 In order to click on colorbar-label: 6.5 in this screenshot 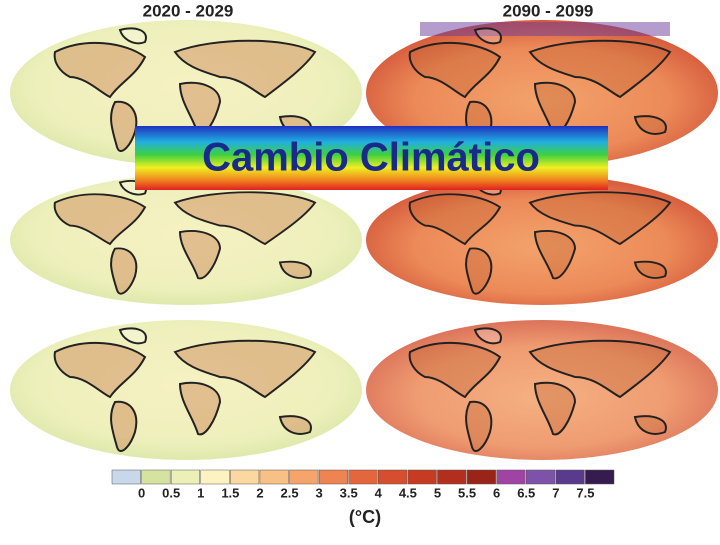, I will do `click(526, 492)`.